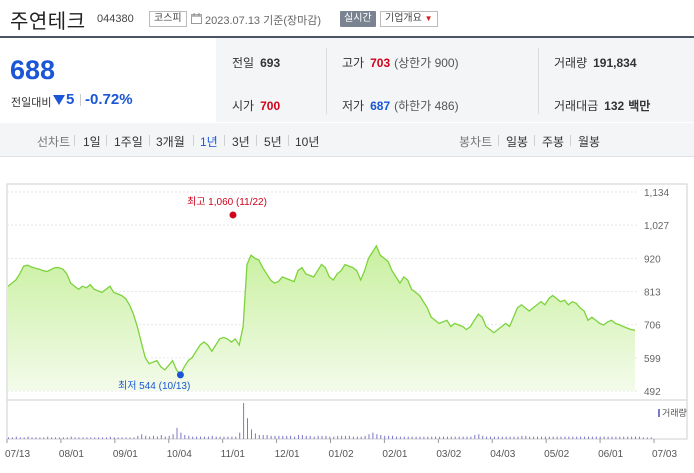 The height and width of the screenshot is (473, 694). Describe the element at coordinates (80, 100) in the screenshot. I see `change-divider` at that location.